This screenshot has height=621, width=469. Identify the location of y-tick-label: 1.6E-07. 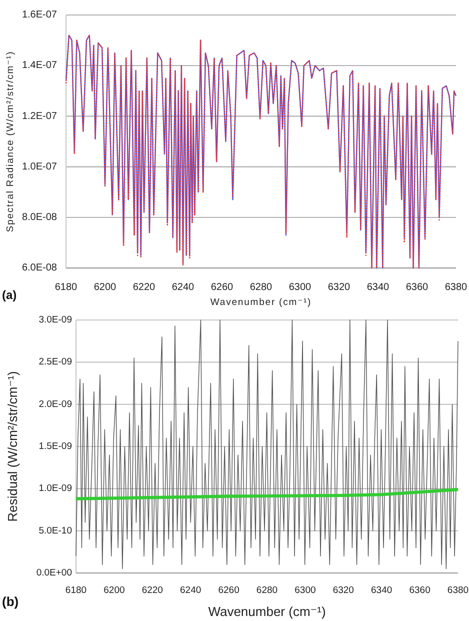
(40, 15).